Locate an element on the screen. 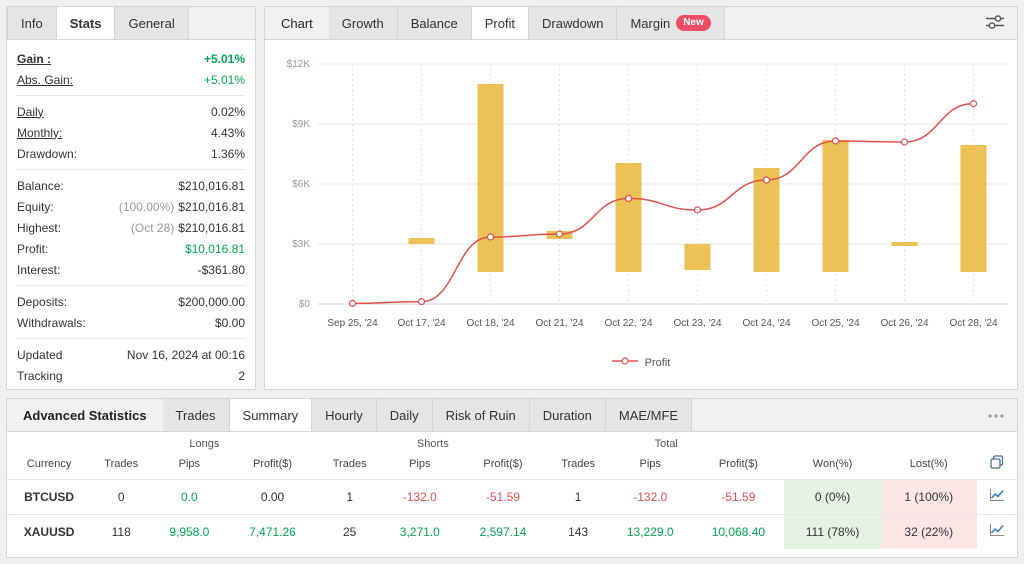 The width and height of the screenshot is (1024, 564). line-chart-icon is located at coordinates (997, 497).